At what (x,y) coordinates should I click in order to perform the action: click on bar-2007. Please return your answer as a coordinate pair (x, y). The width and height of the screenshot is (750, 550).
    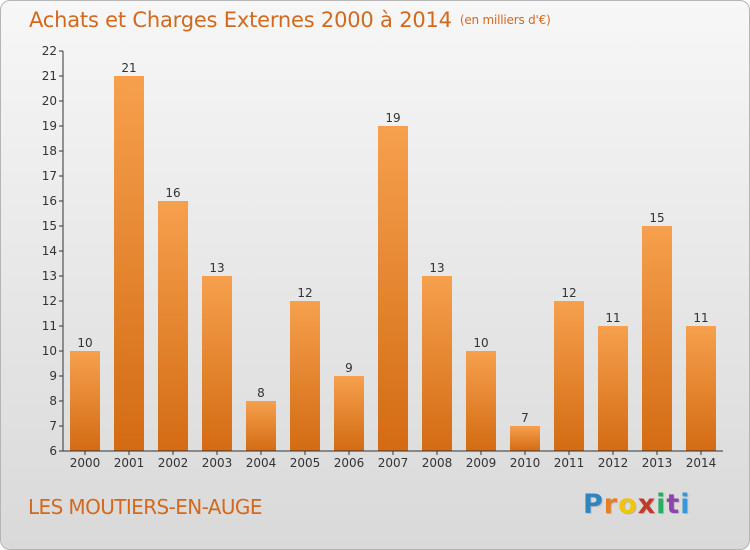
    Looking at the image, I should click on (393, 288).